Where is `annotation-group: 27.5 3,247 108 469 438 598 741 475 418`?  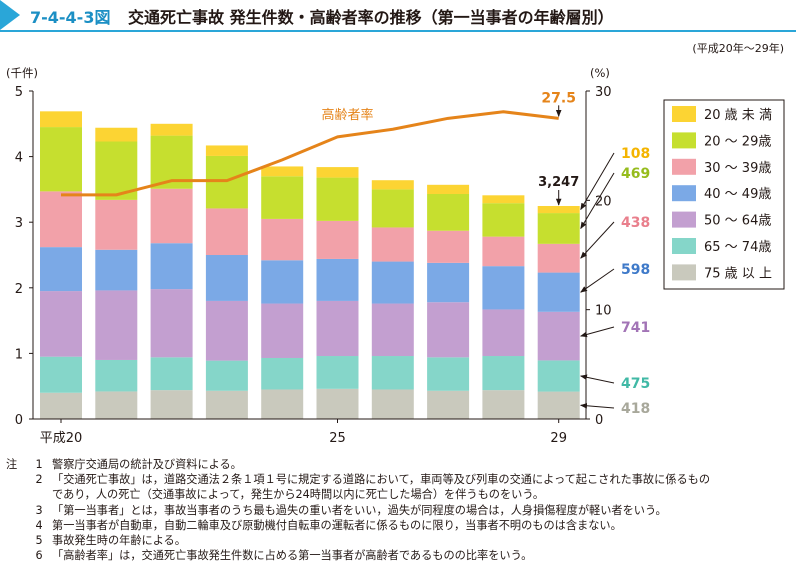
annotation-group: 27.5 3,247 108 469 438 598 741 475 418 is located at coordinates (594, 253).